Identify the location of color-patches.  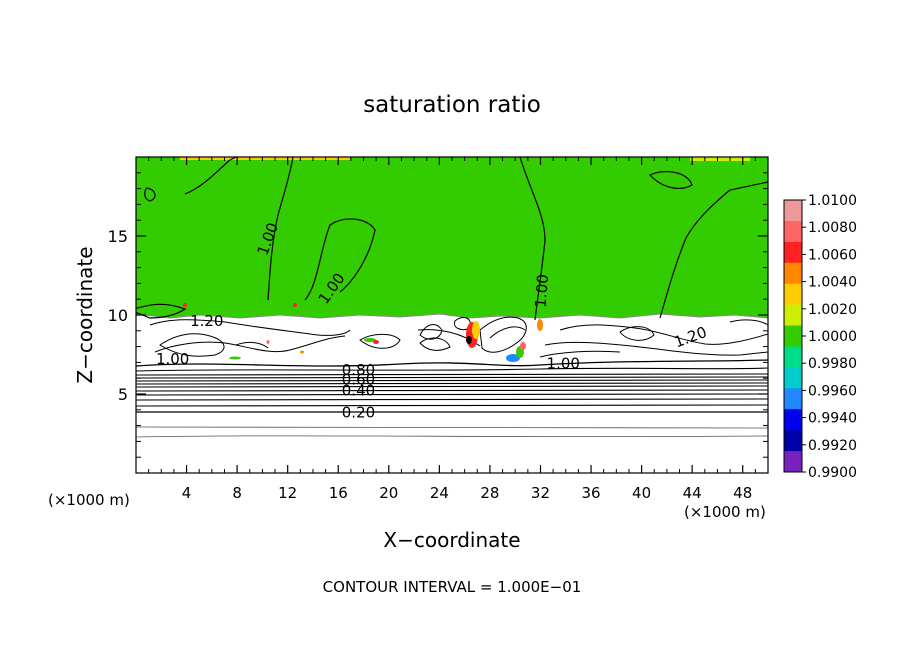
(363, 332).